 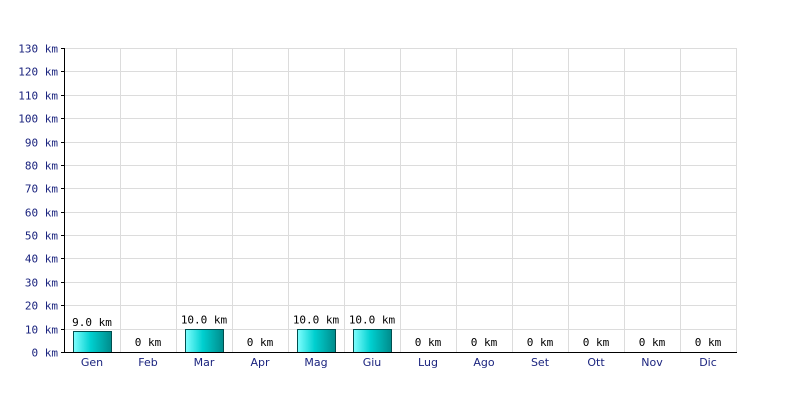 What do you see at coordinates (41, 189) in the screenshot?
I see `y-tick-label: 70 km` at bounding box center [41, 189].